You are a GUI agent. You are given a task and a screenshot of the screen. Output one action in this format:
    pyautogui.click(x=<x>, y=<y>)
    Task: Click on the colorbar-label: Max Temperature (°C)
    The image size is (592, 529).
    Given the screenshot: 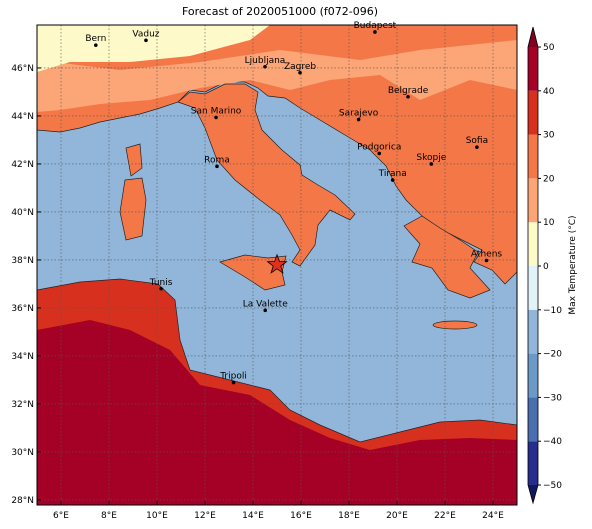 What is the action you would take?
    pyautogui.click(x=573, y=264)
    